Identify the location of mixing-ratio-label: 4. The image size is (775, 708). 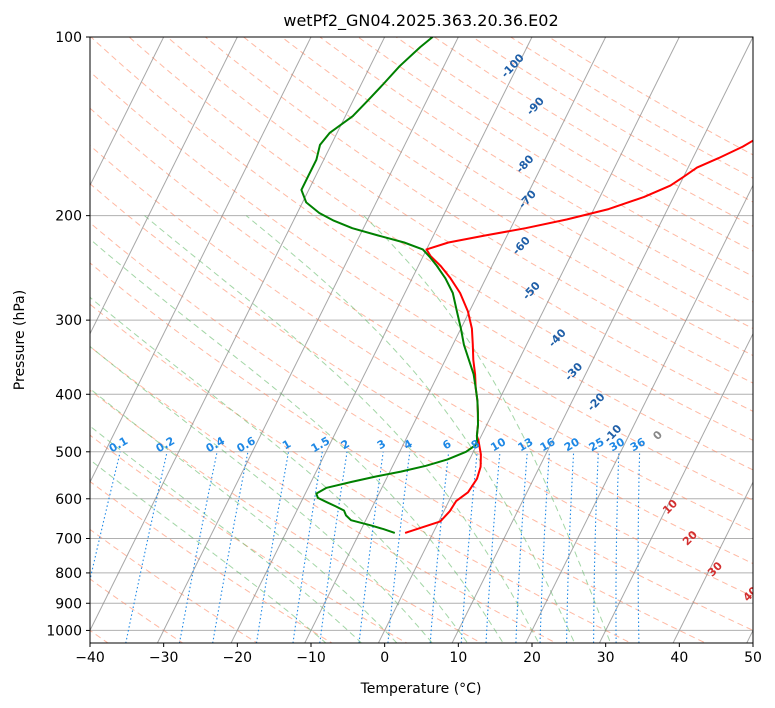
(408, 444).